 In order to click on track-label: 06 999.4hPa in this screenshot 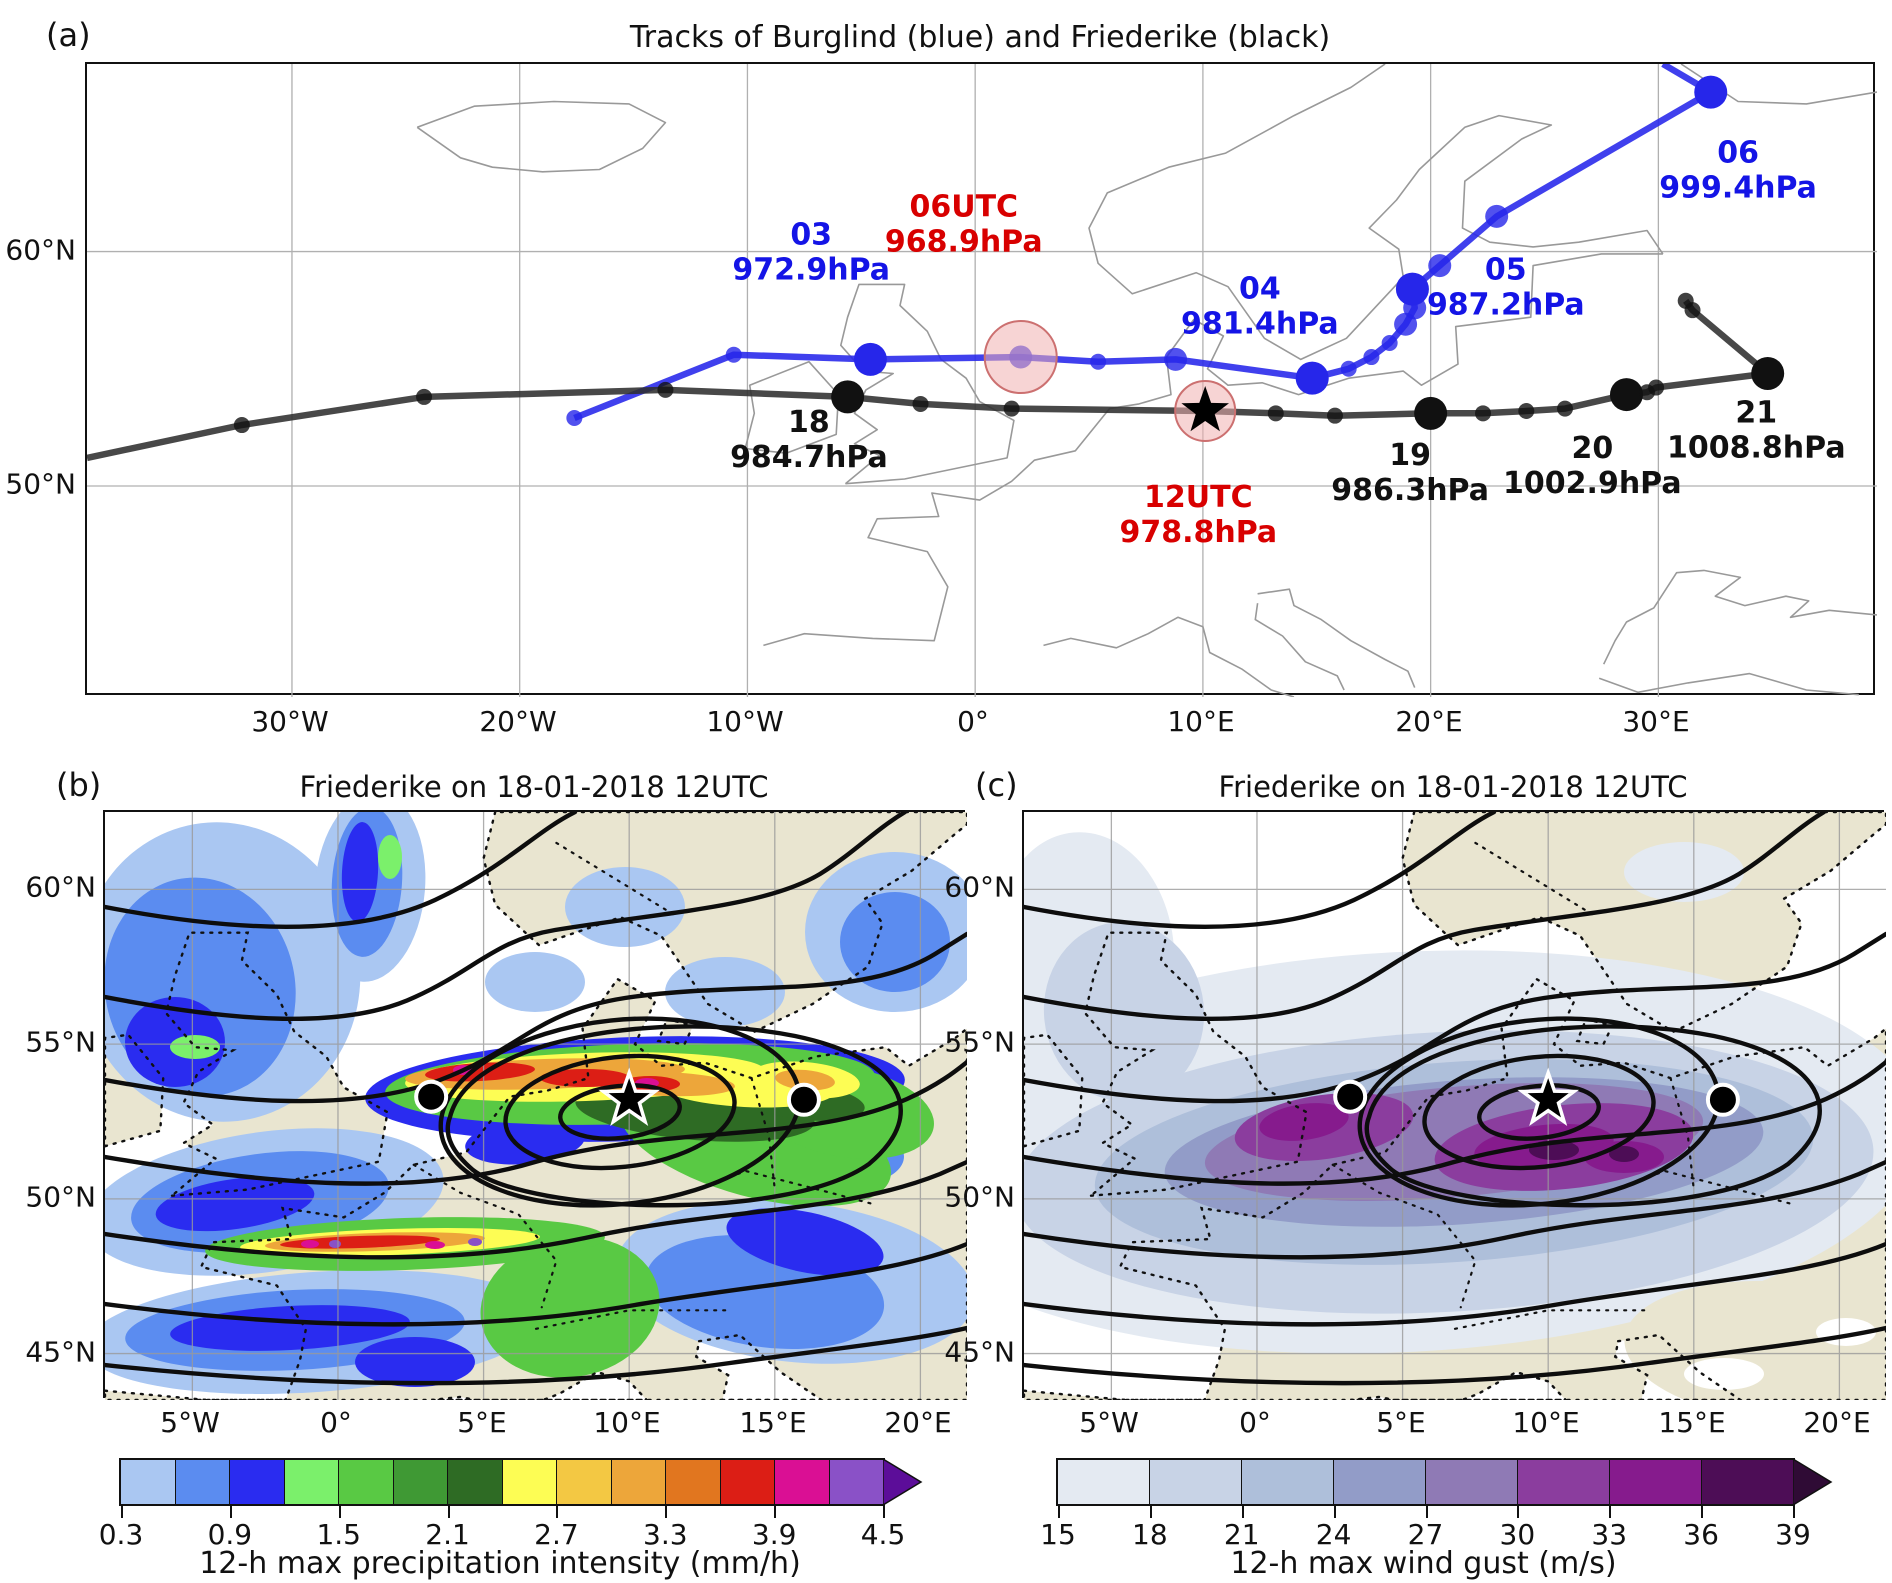, I will do `click(1738, 170)`.